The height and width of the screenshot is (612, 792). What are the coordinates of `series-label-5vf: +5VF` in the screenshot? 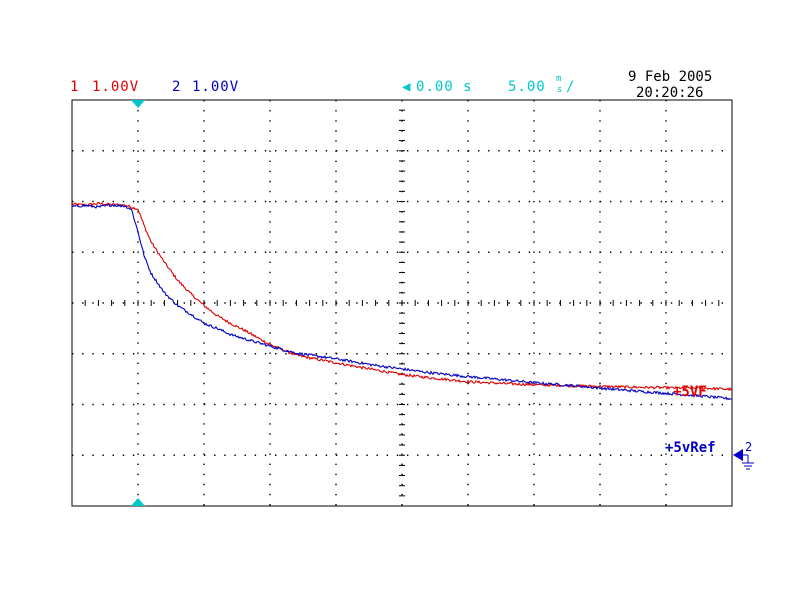 It's located at (690, 392).